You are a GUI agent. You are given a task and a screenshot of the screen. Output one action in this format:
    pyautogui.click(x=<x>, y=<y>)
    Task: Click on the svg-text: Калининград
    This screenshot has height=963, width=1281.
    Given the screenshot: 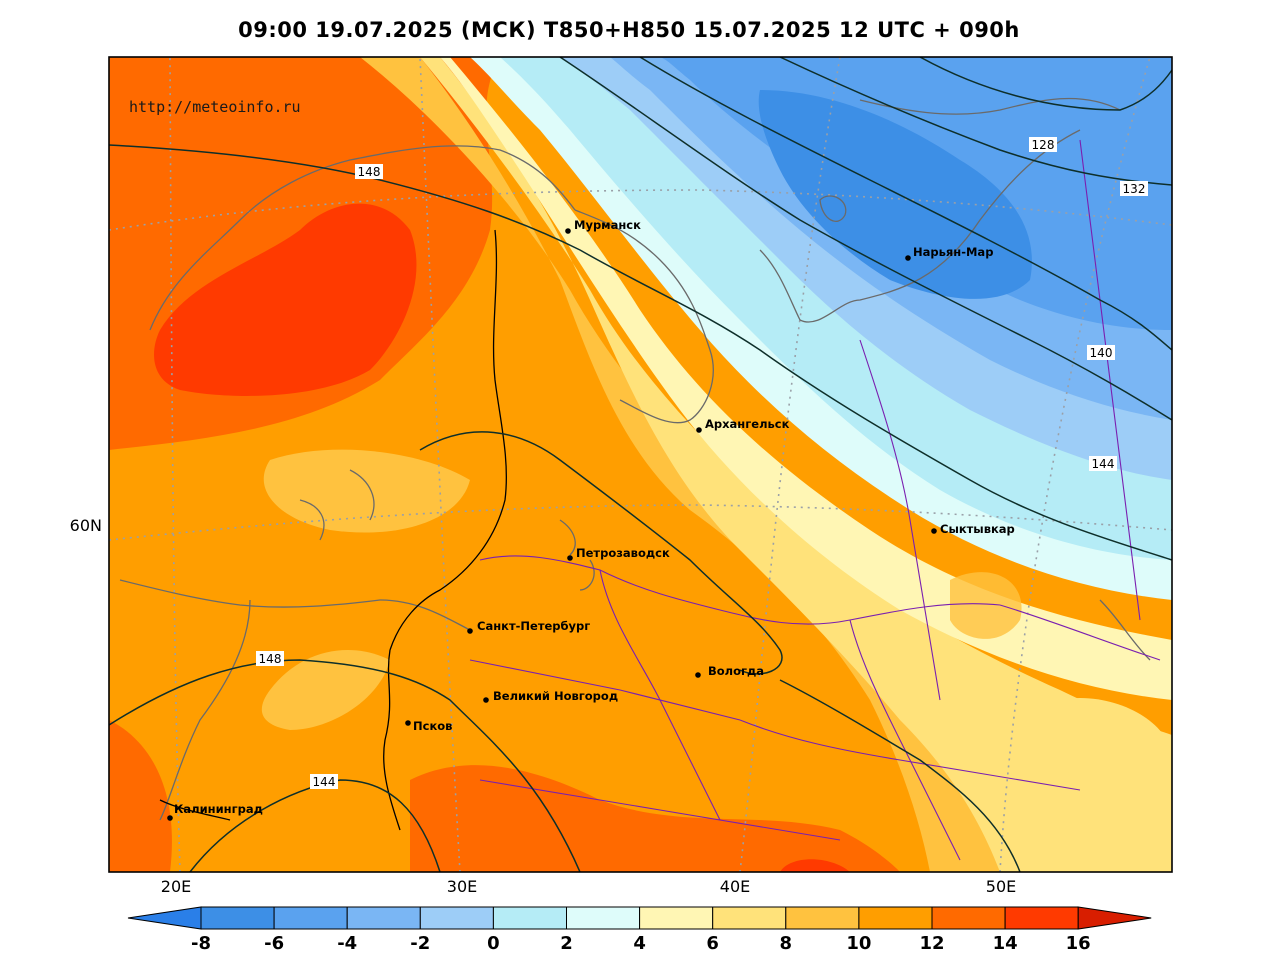 What is the action you would take?
    pyautogui.click(x=218, y=809)
    